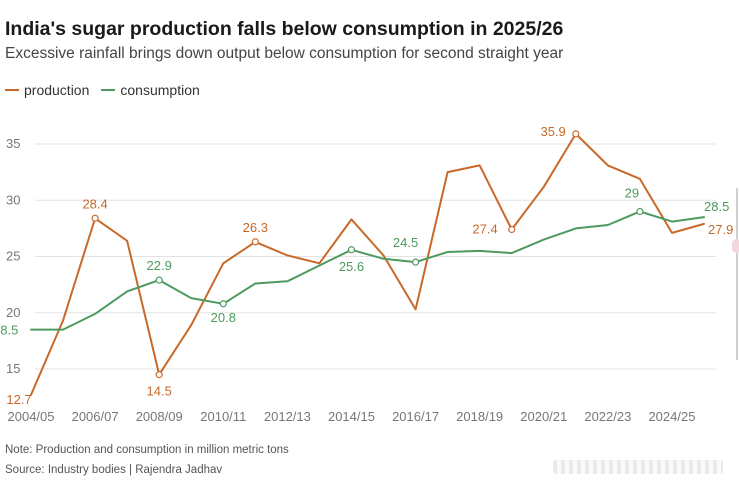 Image resolution: width=739 pixels, height=494 pixels. What do you see at coordinates (18, 399) in the screenshot?
I see `data-label-production: 12.7` at bounding box center [18, 399].